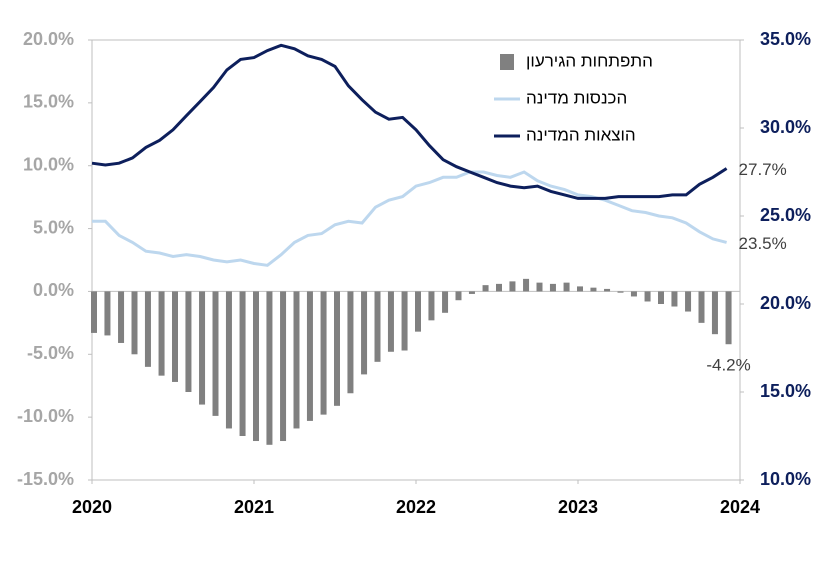 The height and width of the screenshot is (569, 827). Describe the element at coordinates (45, 479) in the screenshot. I see `y-tick-label: -15.0%` at that location.